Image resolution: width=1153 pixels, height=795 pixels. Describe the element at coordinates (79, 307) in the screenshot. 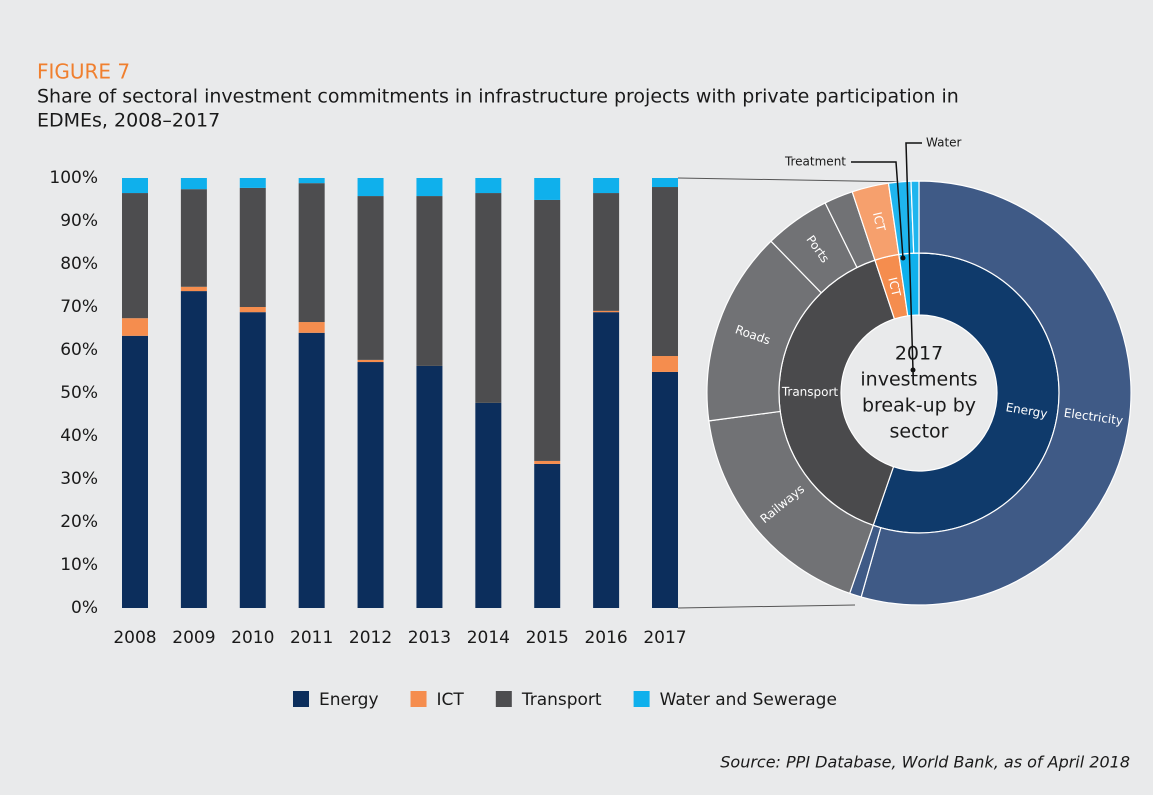

I see `y-tick-label: 70%` at that location.